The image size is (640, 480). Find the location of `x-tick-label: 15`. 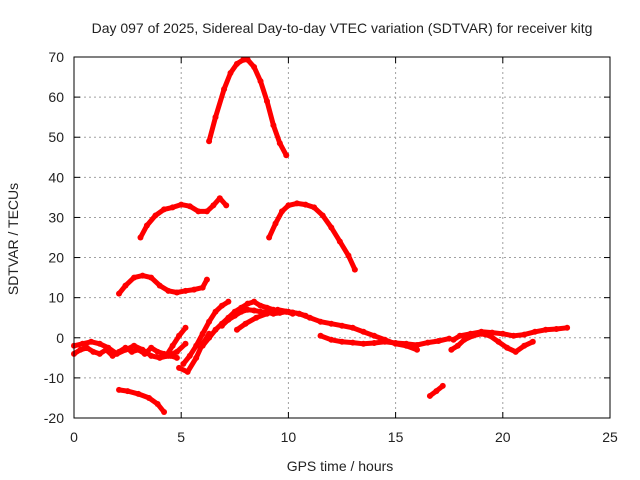

x-tick-label: 15 is located at coordinates (396, 437).